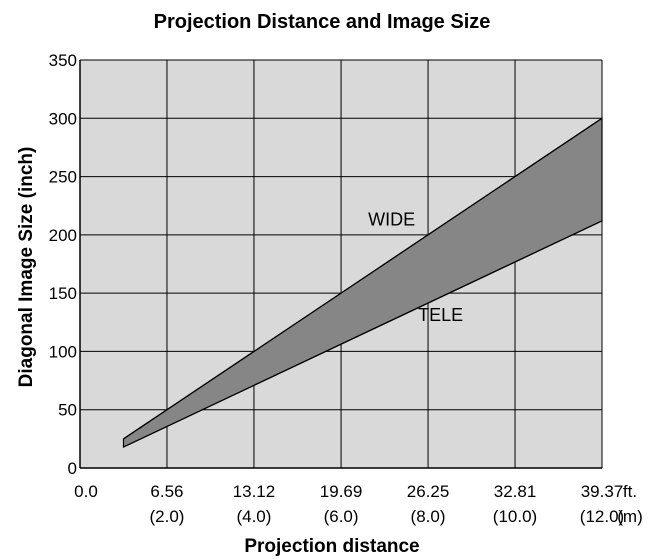 The image size is (657, 560). I want to click on x-tick-label-ft: 32.81, so click(515, 491).